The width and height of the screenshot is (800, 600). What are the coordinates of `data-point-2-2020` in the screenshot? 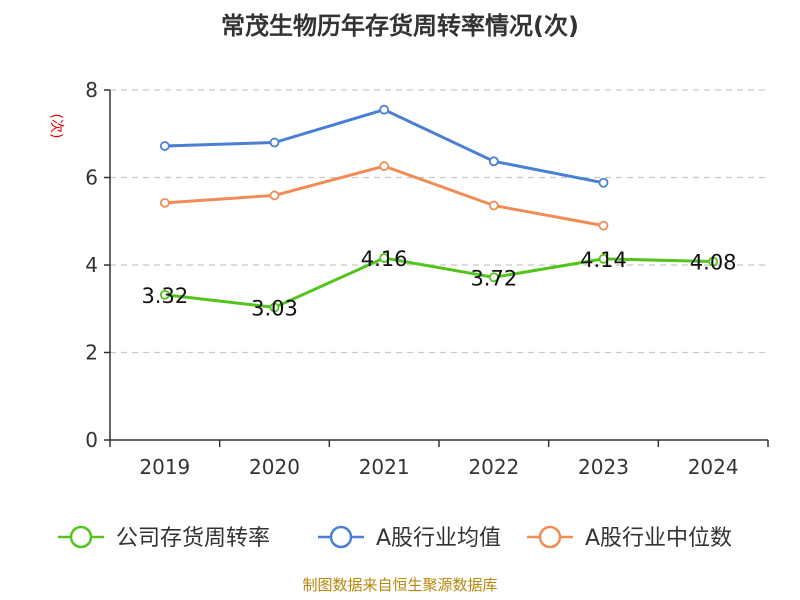 It's located at (274, 195).